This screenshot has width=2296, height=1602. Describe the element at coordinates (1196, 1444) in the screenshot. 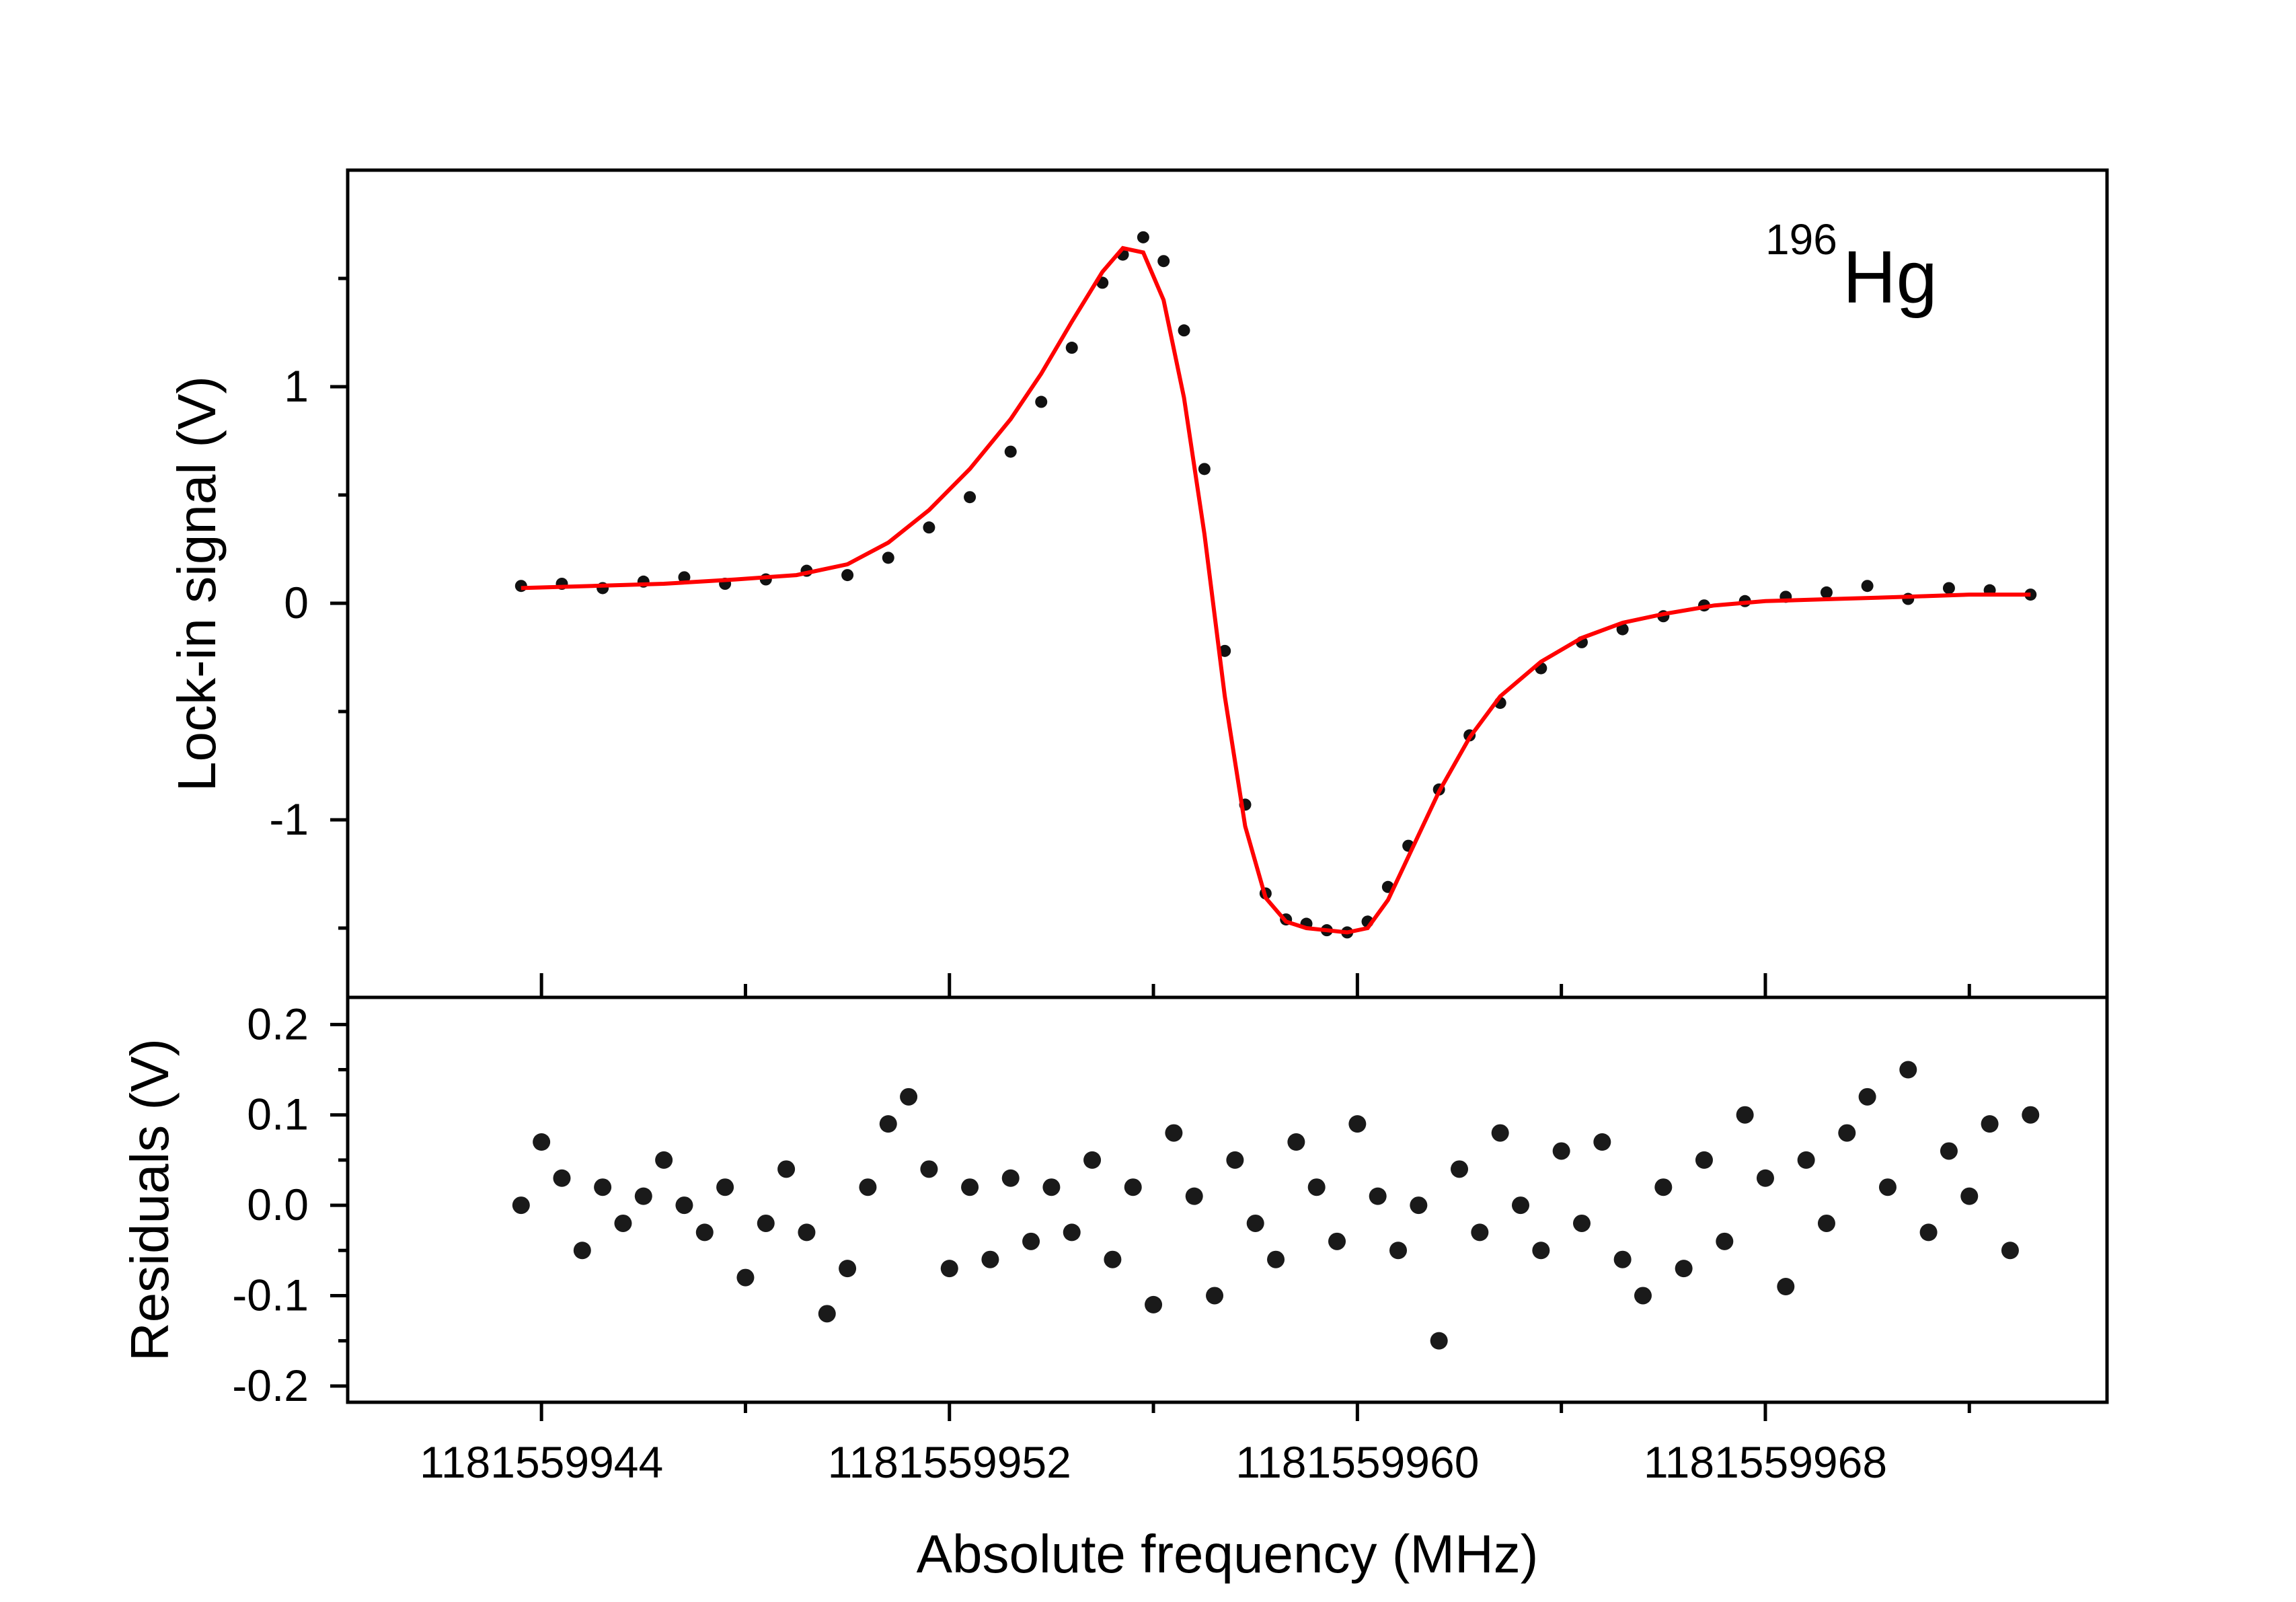

I see `residuals-x-axis: 1181559944 1181559952 1181559960 1181559968` at that location.